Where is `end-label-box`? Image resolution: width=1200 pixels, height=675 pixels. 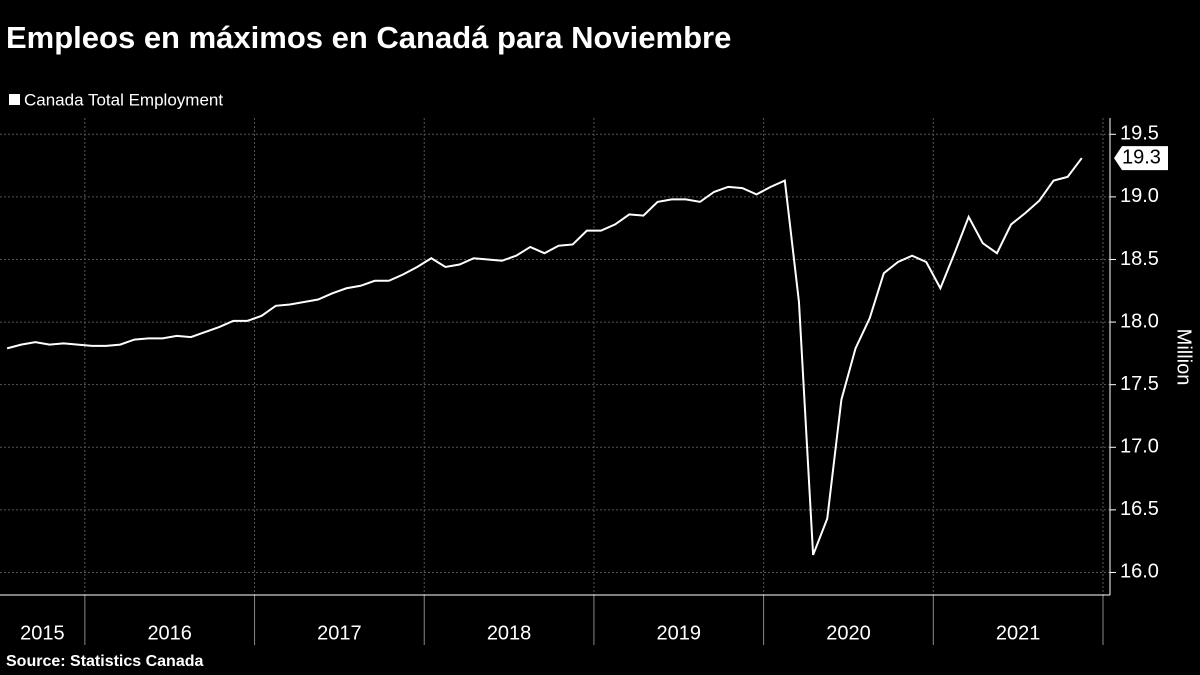
end-label-box is located at coordinates (1141, 158).